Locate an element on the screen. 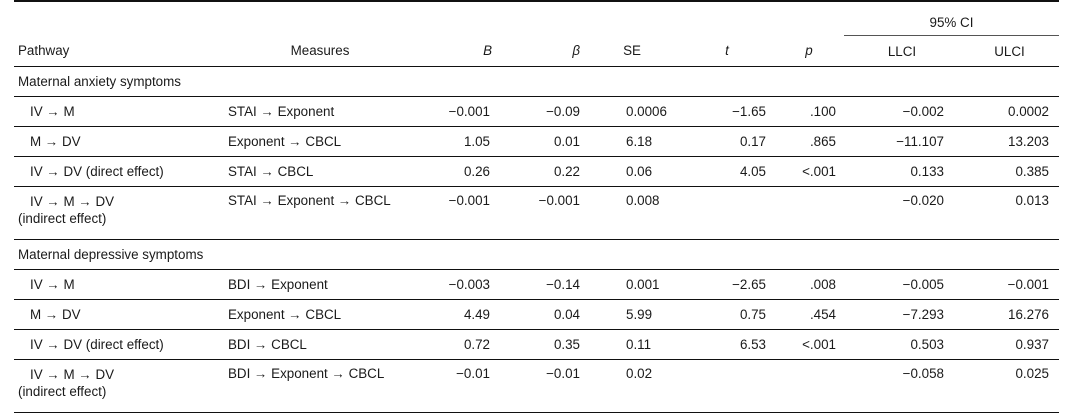  llci-cell: −0.005 is located at coordinates (902, 284).